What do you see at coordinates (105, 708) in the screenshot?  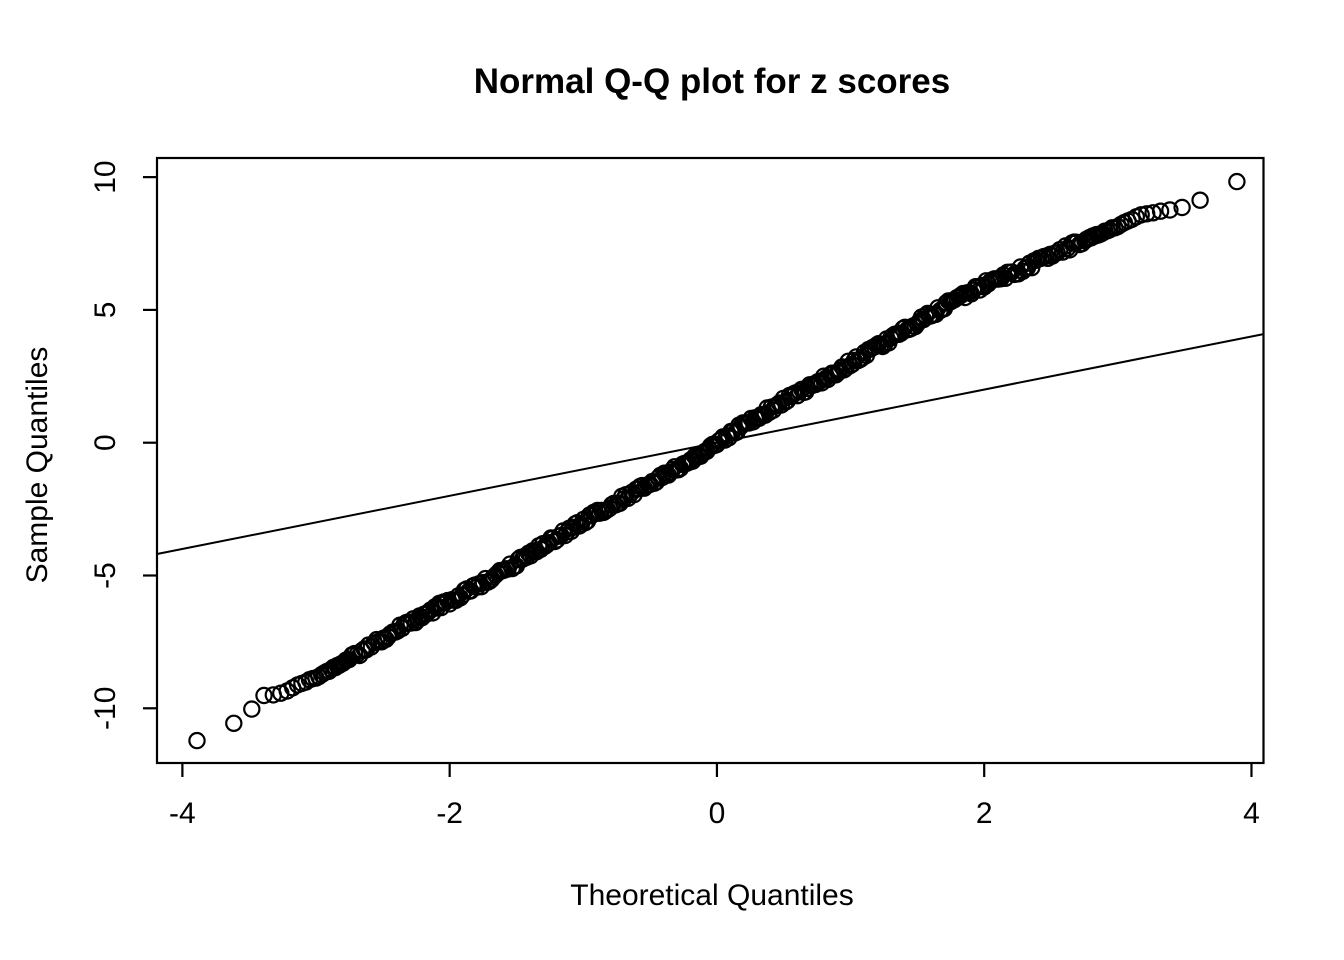 I see `y-tick-label: -10` at bounding box center [105, 708].